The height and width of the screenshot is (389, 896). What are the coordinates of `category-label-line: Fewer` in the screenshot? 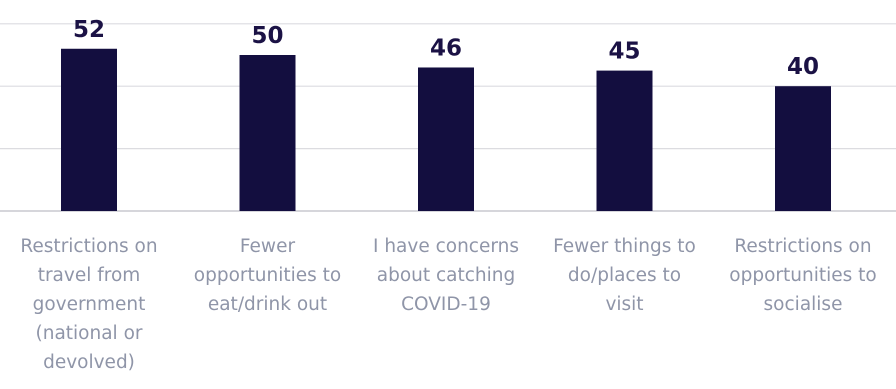 It's located at (268, 246).